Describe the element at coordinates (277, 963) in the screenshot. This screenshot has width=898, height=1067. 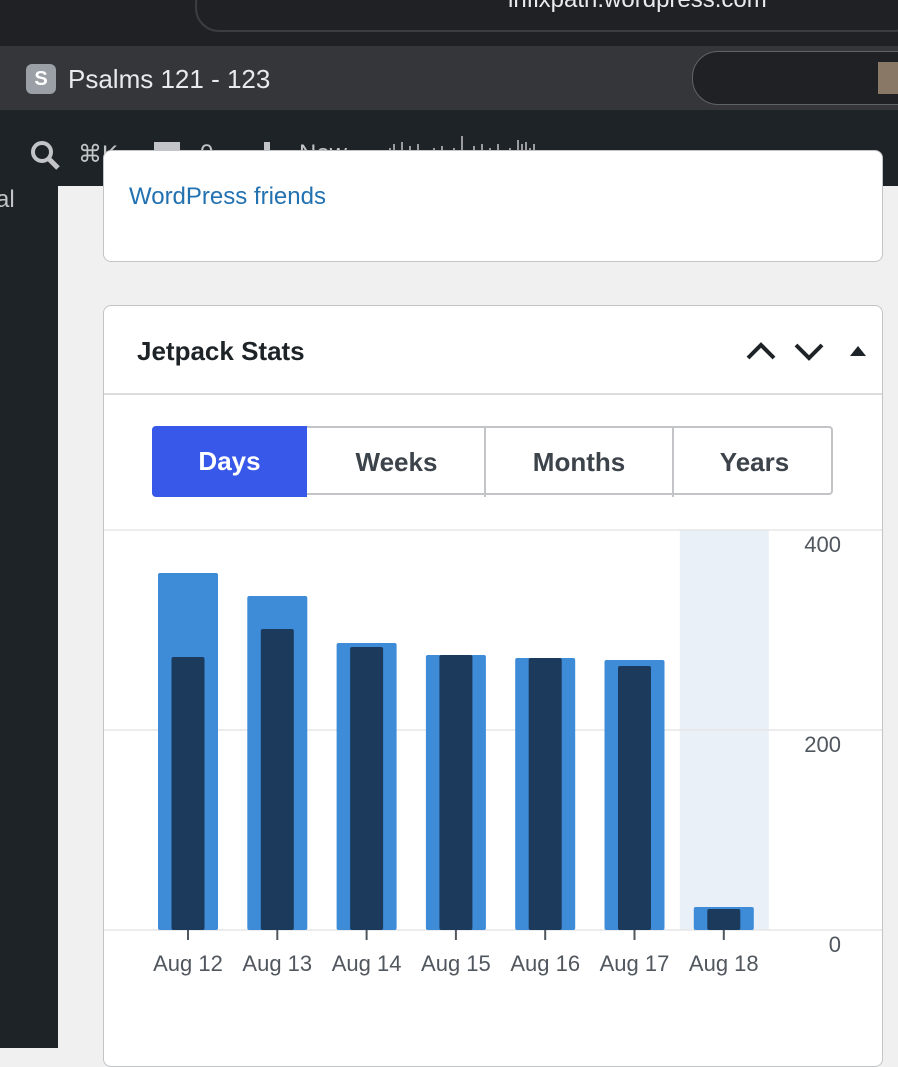
I see `x-tick-label: Aug 13` at that location.